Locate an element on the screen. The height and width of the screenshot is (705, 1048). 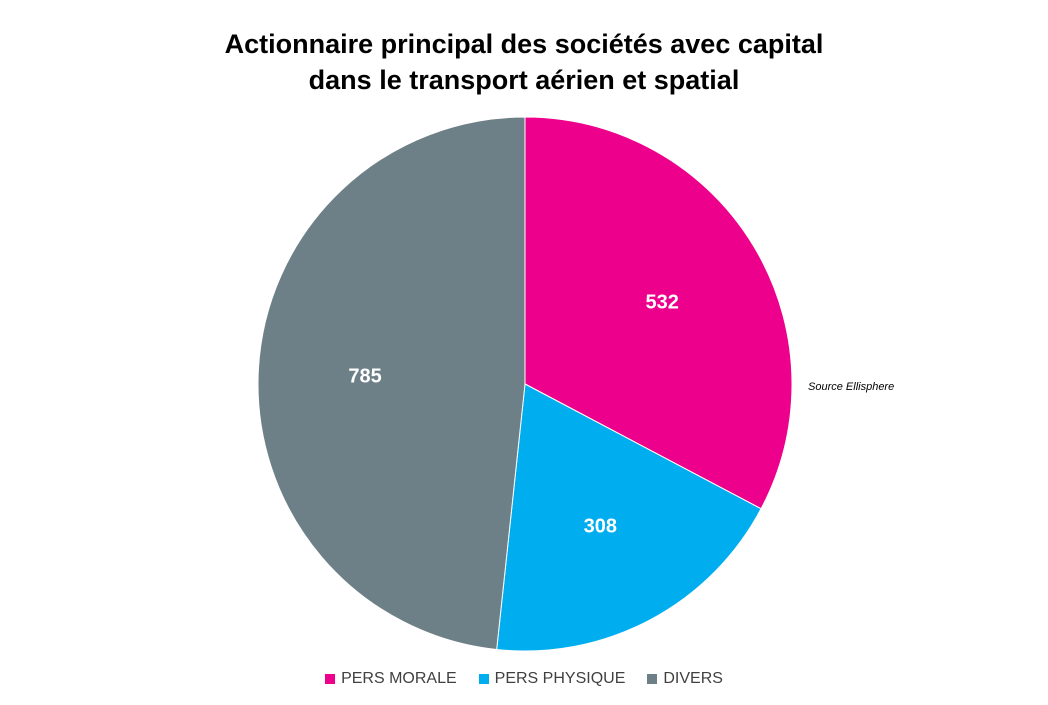
legend-item-pers-morale: PERS MORALE is located at coordinates (391, 679).